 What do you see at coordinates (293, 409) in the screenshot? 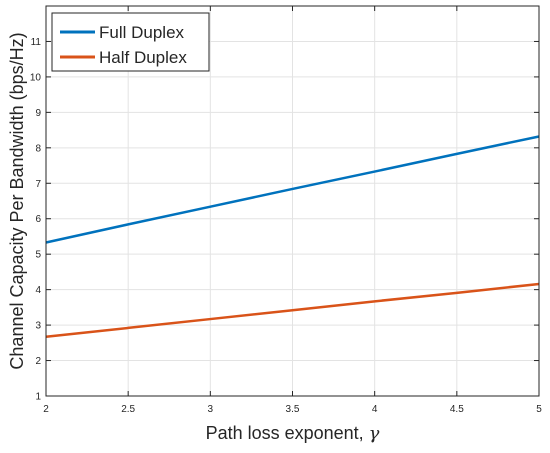
I see `x-tick-label: 3.5` at bounding box center [293, 409].